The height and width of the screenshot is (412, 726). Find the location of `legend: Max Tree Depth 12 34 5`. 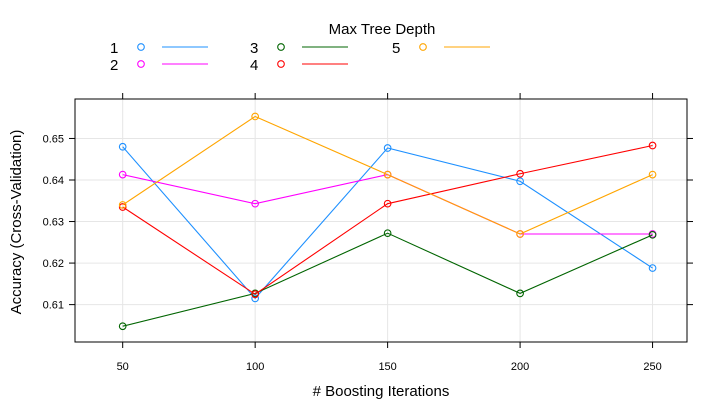

legend: Max Tree Depth 12 34 5 is located at coordinates (300, 47).